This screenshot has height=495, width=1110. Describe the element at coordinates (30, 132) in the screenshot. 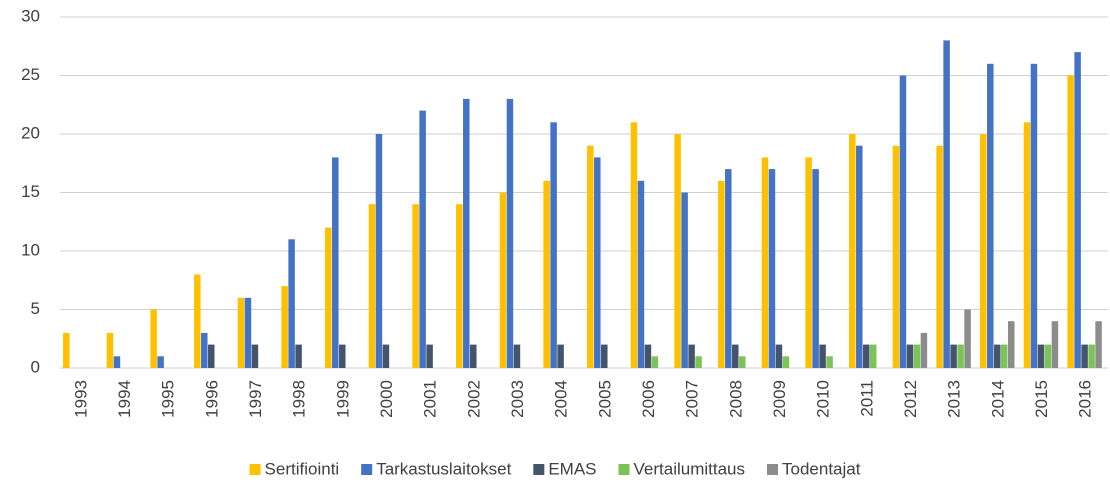

I see `y-tick-label: 20` at that location.